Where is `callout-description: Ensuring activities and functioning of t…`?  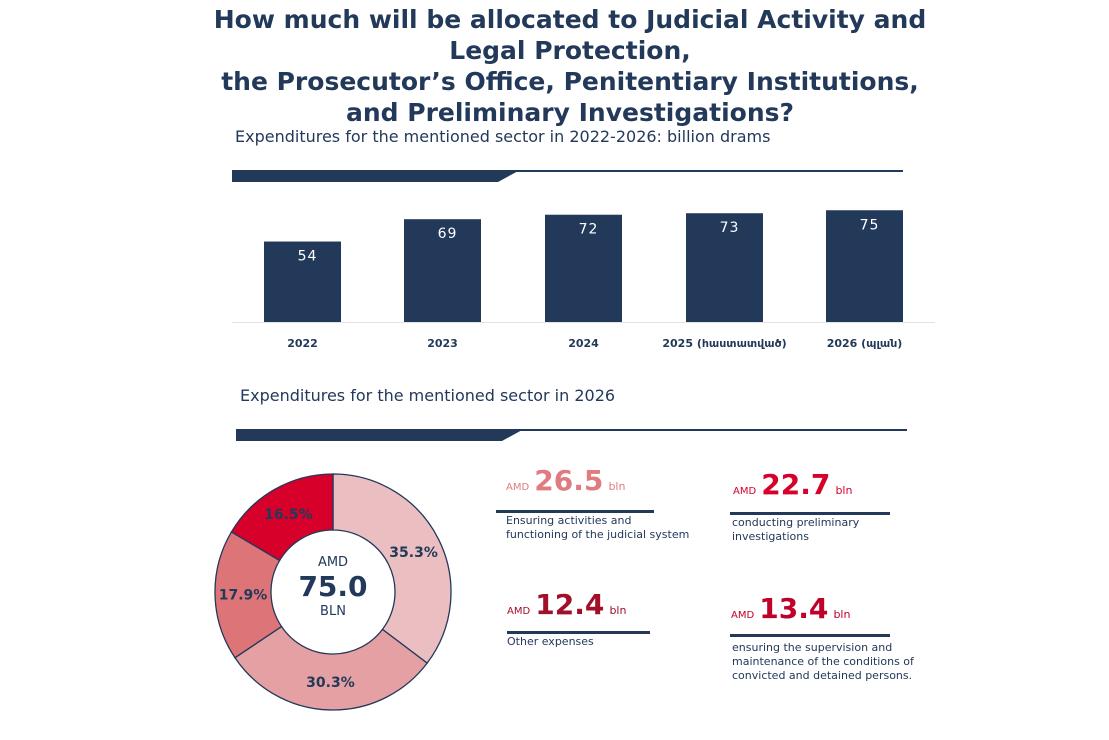 callout-description: Ensuring activities and functioning of t… is located at coordinates (598, 527).